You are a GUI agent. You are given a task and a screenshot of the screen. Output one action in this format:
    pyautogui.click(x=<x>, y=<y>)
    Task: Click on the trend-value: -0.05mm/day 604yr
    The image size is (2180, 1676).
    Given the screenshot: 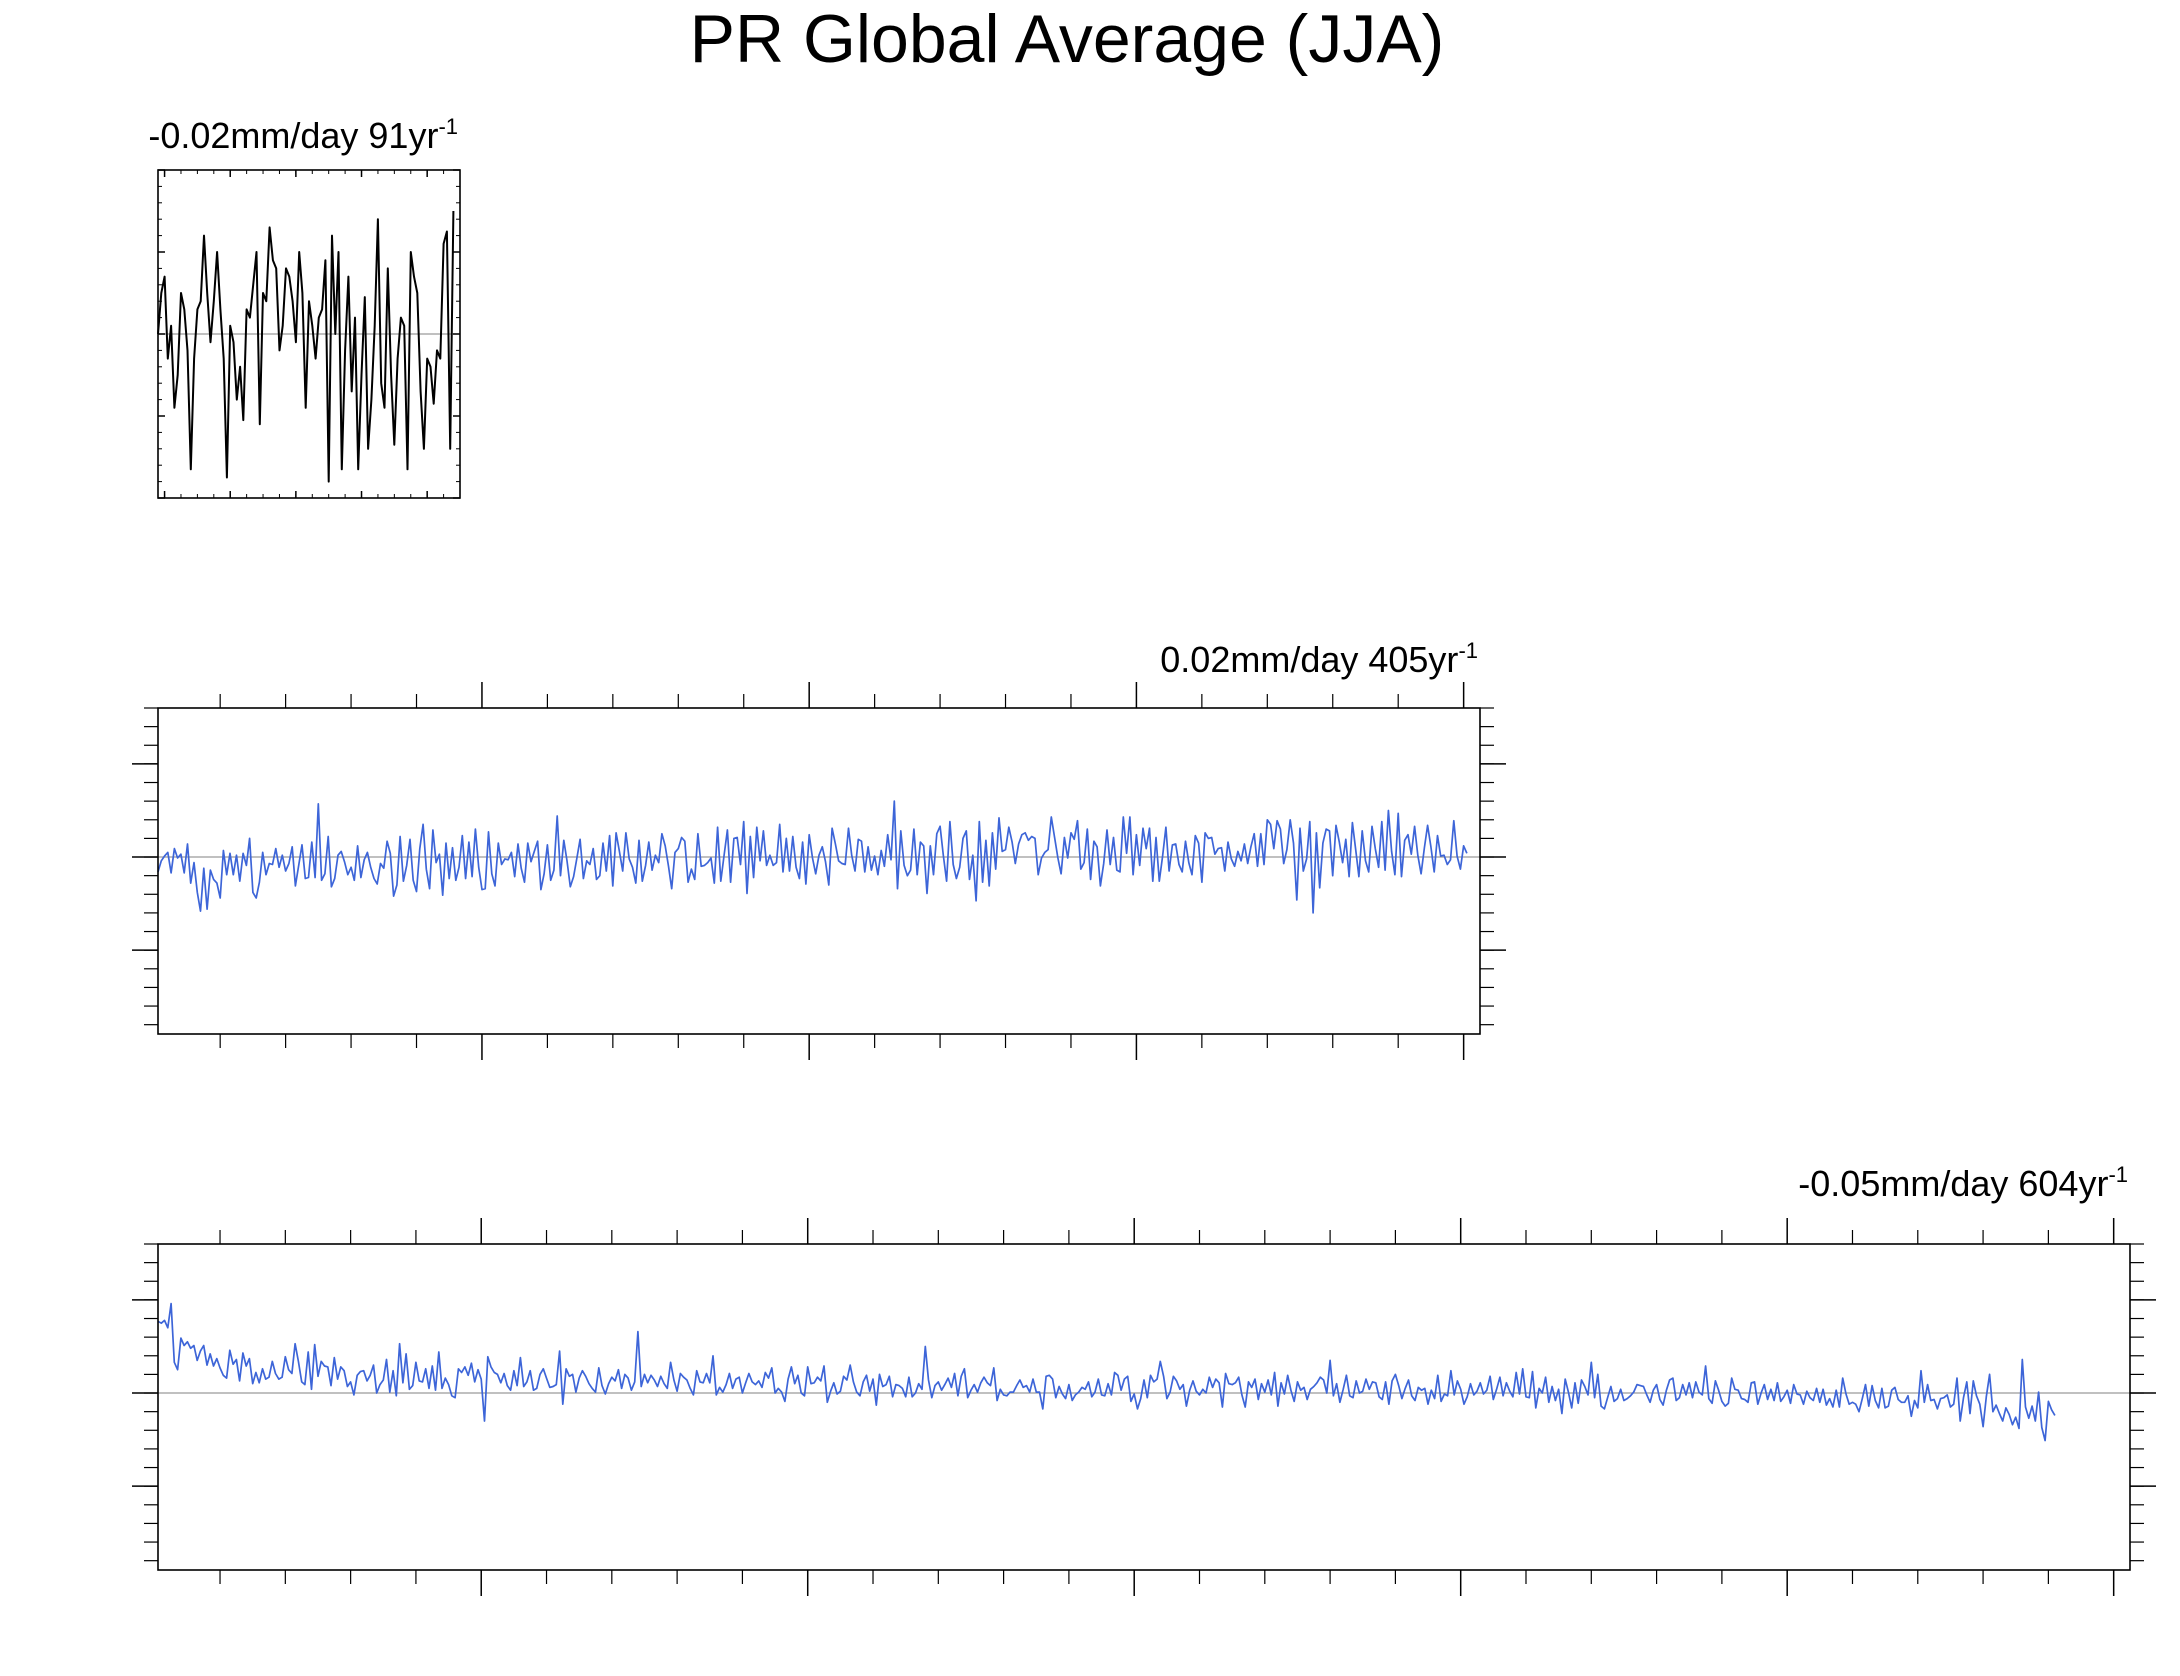 What is the action you would take?
    pyautogui.click(x=1953, y=1183)
    